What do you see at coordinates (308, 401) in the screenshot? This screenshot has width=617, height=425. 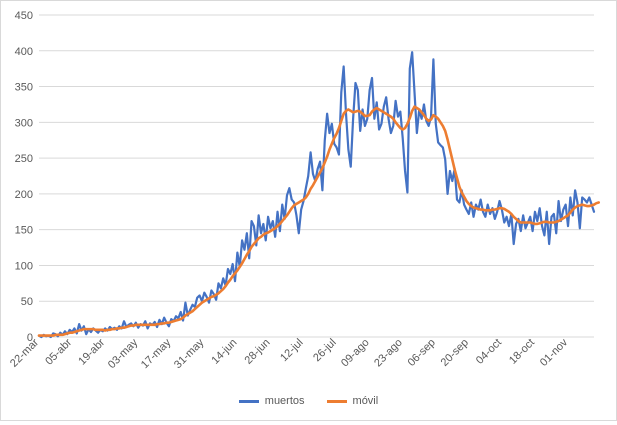 I see `legend: muertos móvil` at bounding box center [308, 401].